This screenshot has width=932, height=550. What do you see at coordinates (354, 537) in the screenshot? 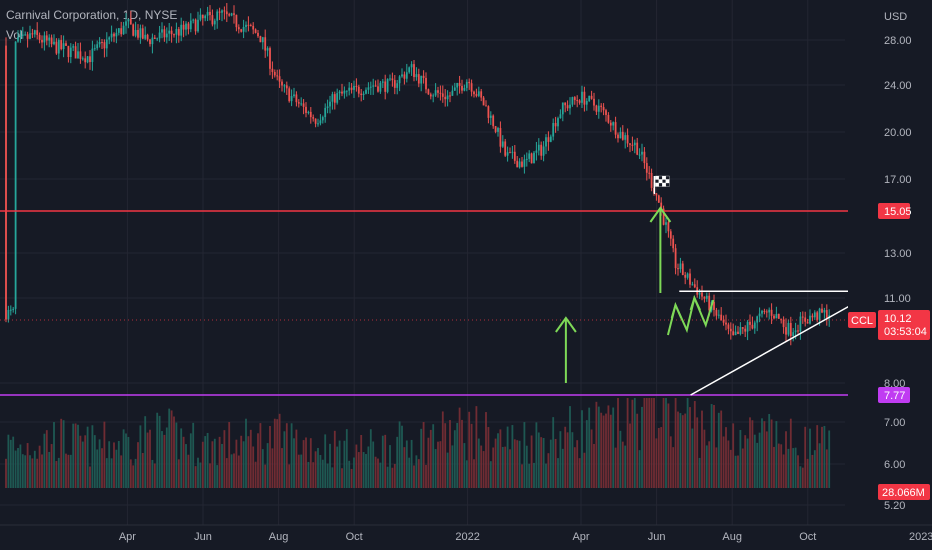
I see `time-tick-label: Oct` at bounding box center [354, 537].